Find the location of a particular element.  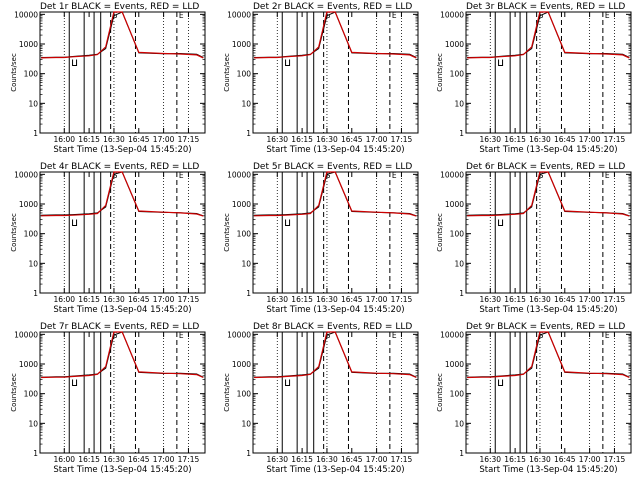

x-tick-label: 16:00 is located at coordinates (64, 459).